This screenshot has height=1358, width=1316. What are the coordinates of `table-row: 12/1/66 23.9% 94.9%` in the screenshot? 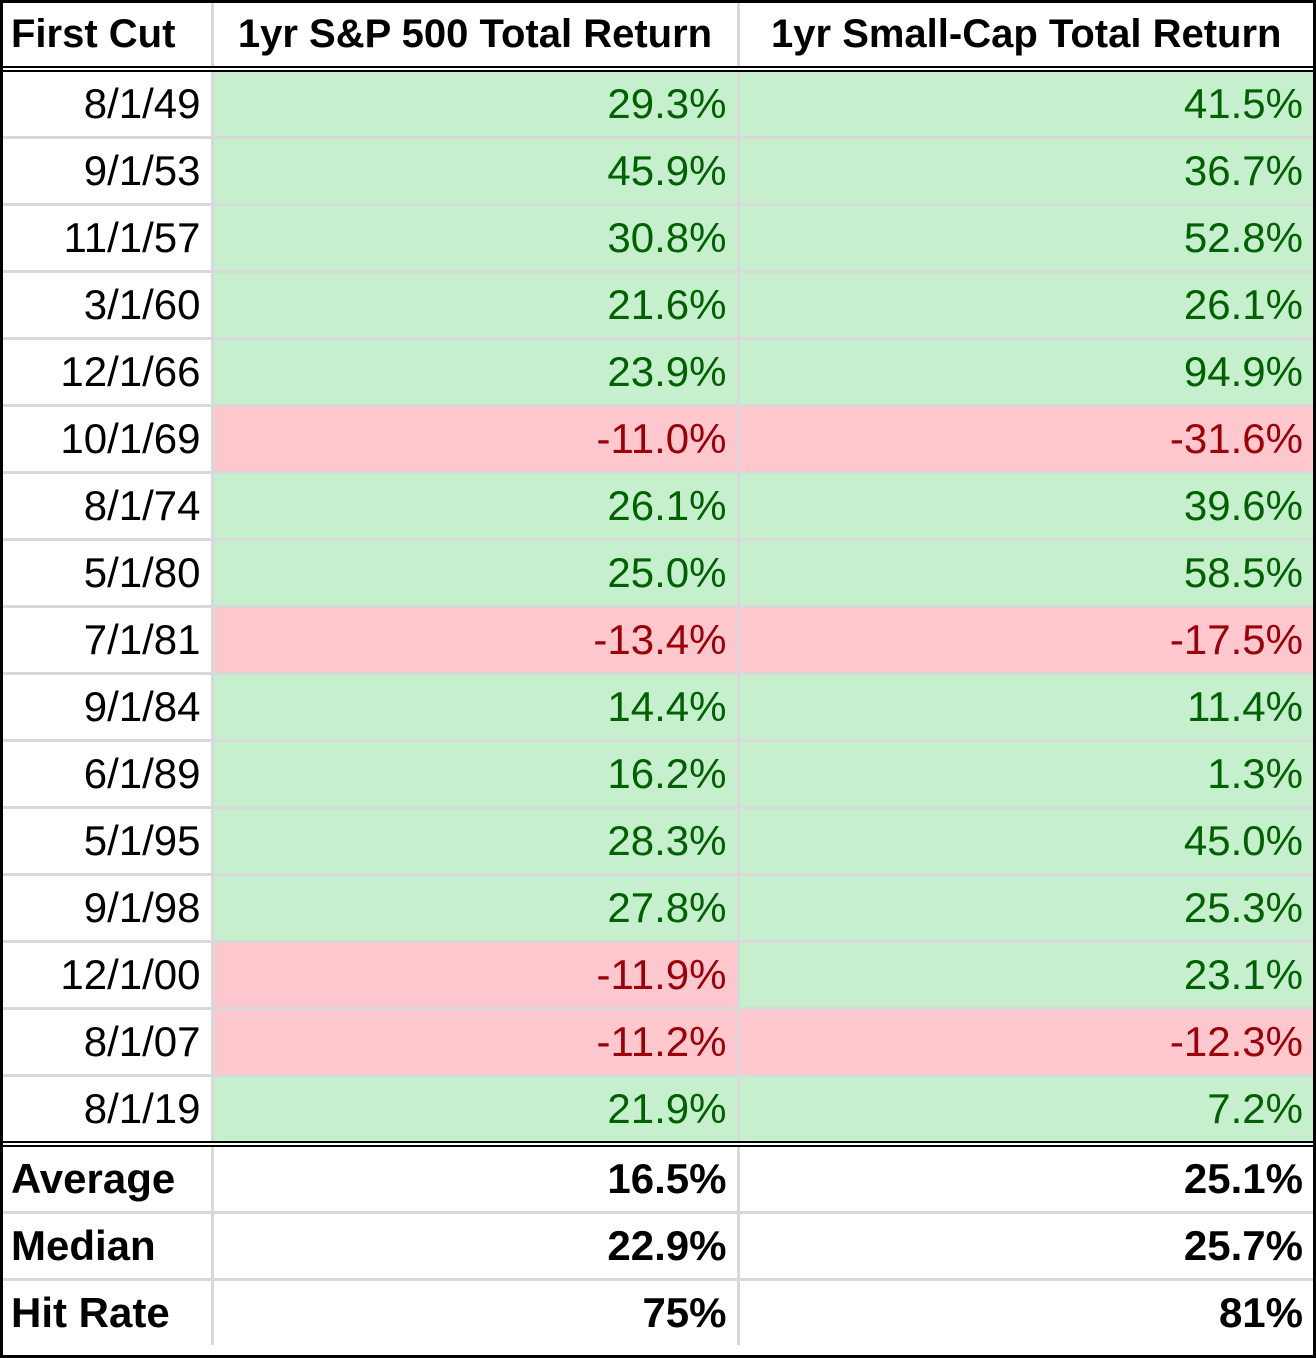 It's located at (658, 372).